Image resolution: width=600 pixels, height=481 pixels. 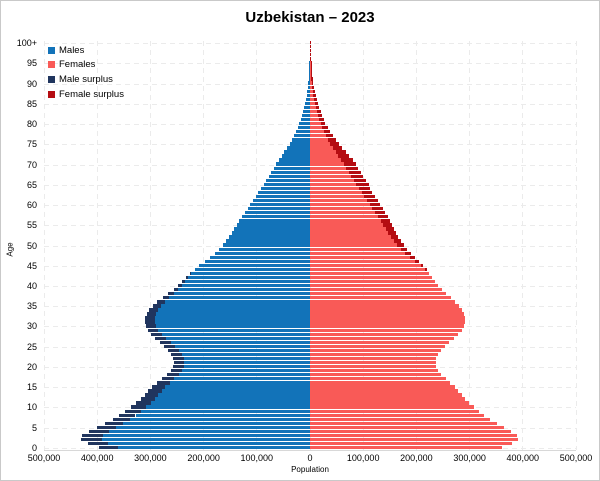 What do you see at coordinates (26, 43) in the screenshot?
I see `y-tick-label: 100+` at bounding box center [26, 43].